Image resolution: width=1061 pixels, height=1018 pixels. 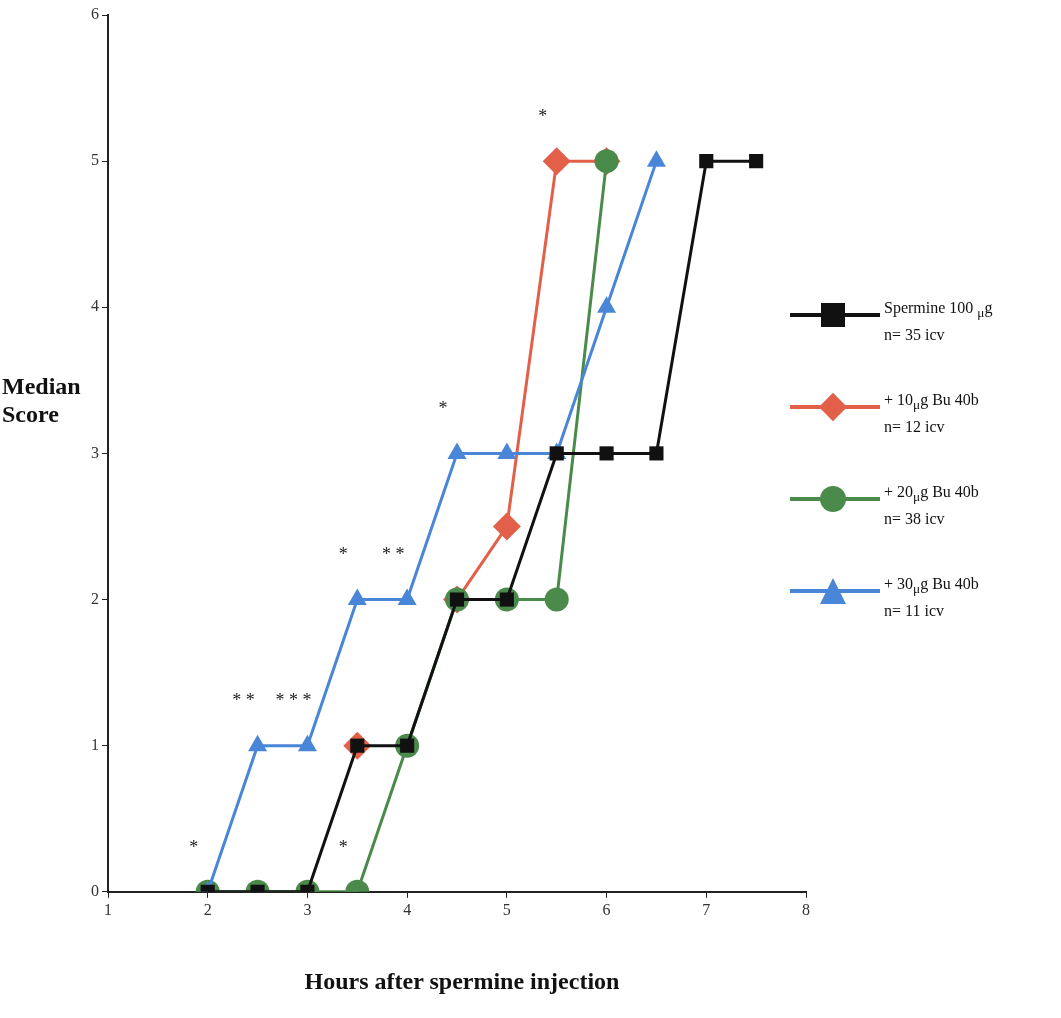 I want to click on y-tick-label: 5, so click(x=95, y=160).